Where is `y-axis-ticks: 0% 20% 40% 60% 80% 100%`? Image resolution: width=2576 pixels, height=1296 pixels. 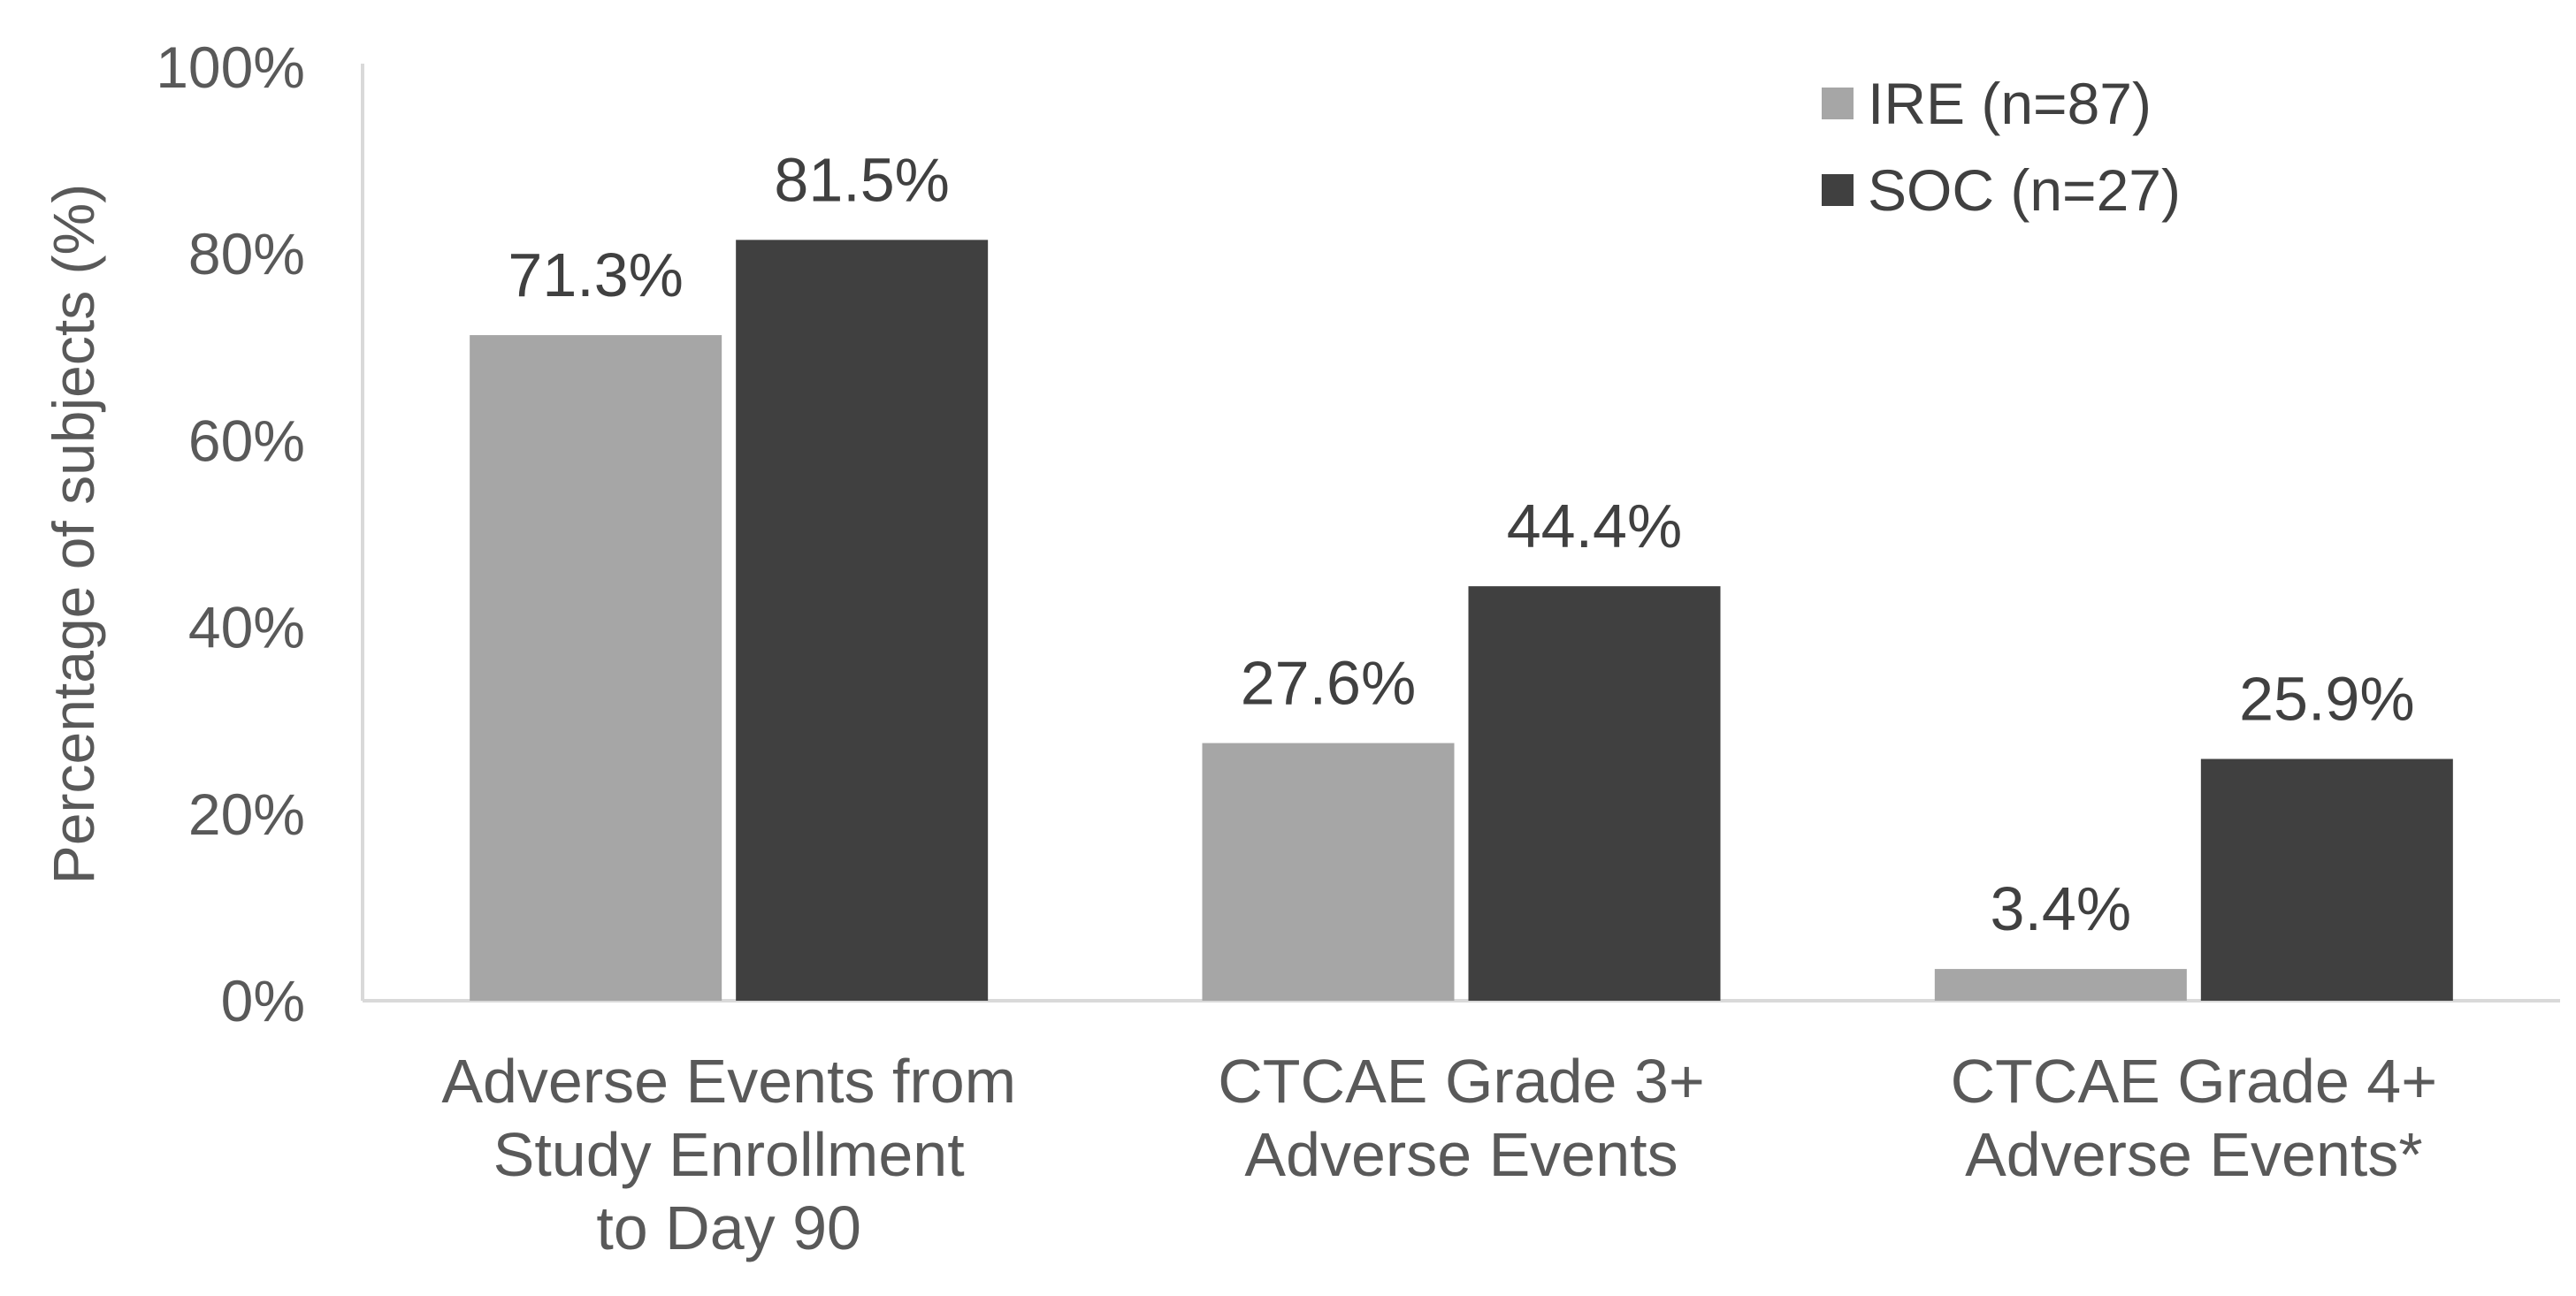
y-axis-ticks: 0% 20% 40% 60% 80% 100% is located at coordinates (231, 533).